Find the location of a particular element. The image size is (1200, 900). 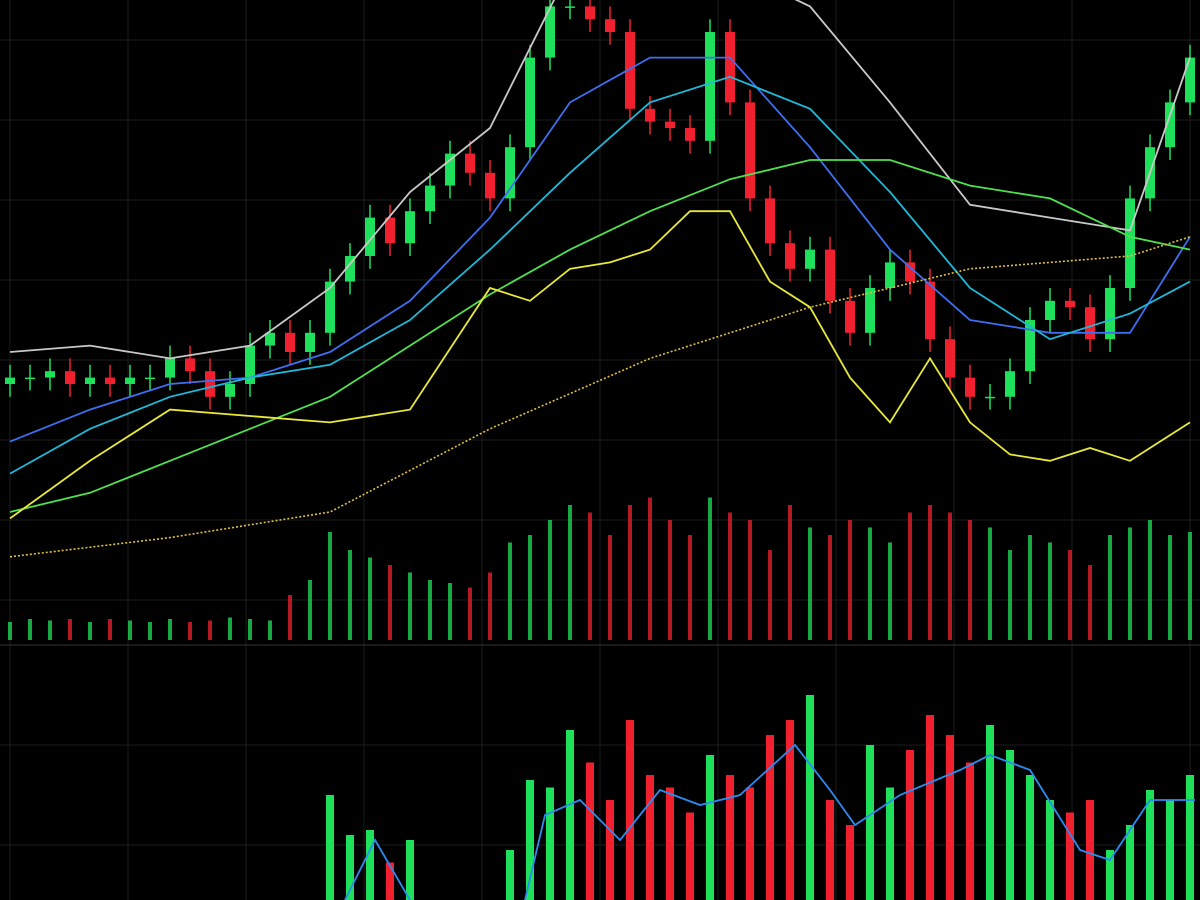

indicator-line is located at coordinates (377, 869).